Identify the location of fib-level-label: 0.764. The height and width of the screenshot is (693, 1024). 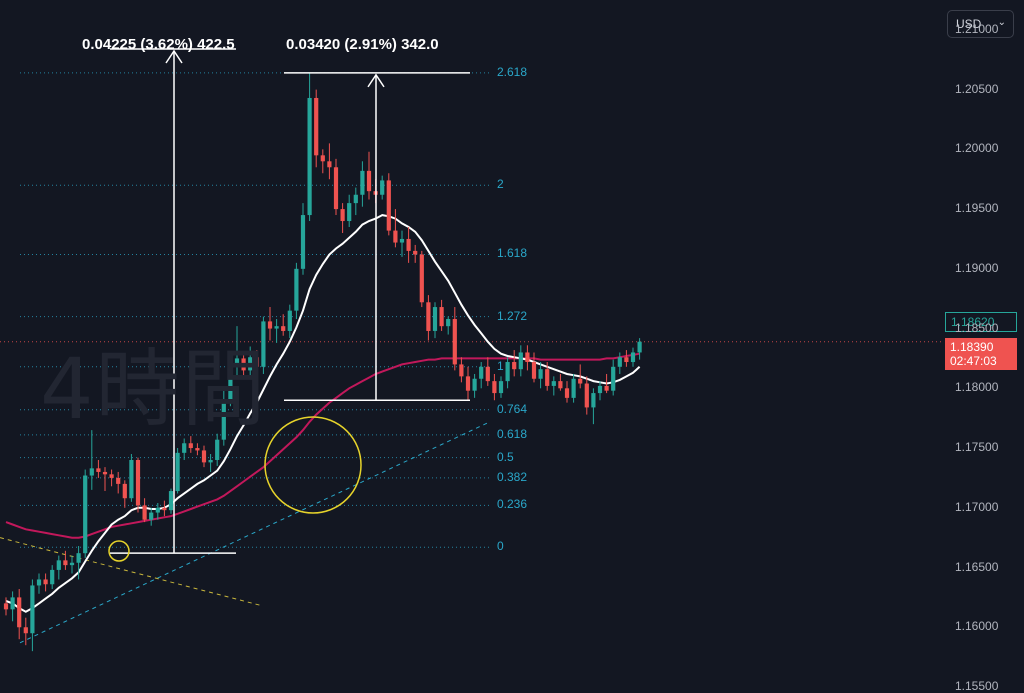
(512, 408).